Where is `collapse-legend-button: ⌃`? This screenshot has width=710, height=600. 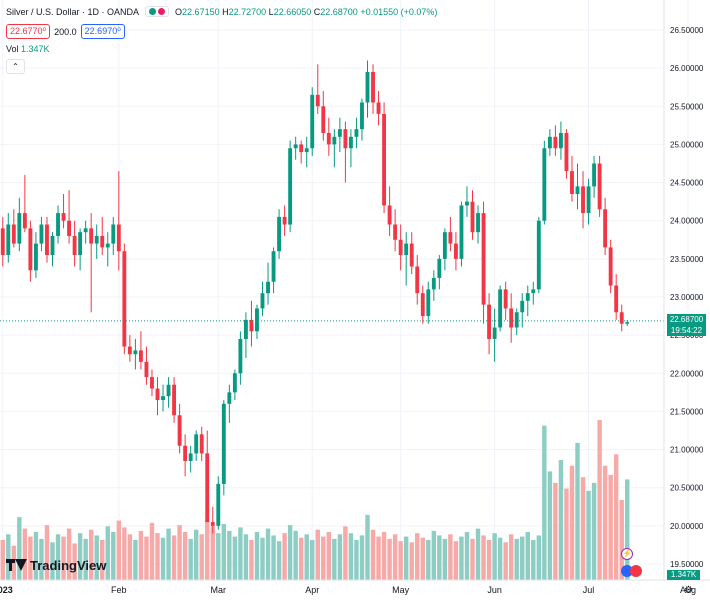
collapse-legend-button: ⌃ is located at coordinates (15, 66).